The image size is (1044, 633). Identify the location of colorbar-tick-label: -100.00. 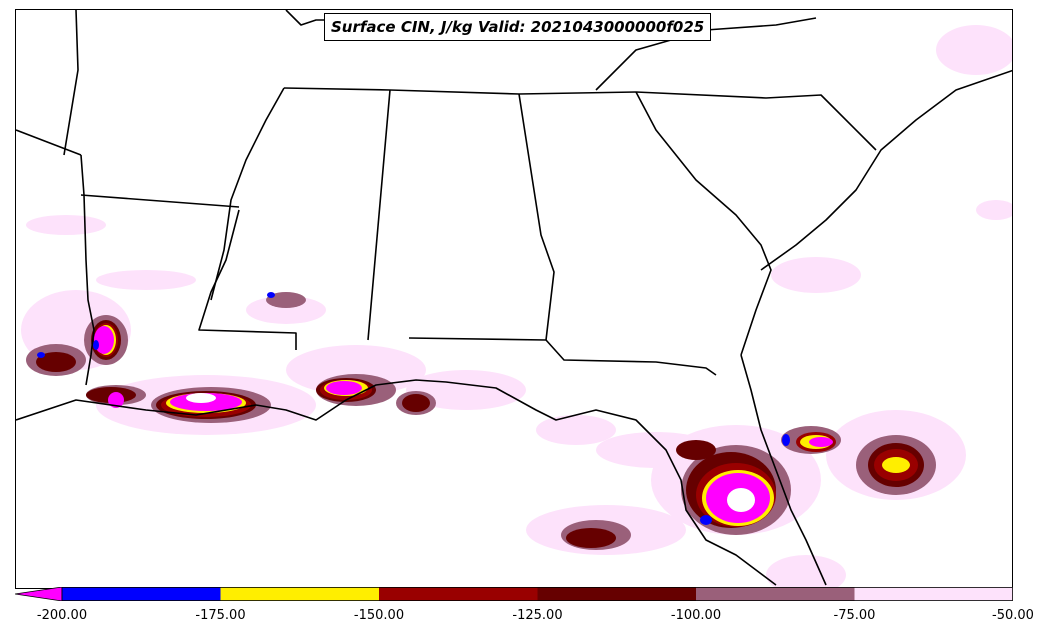
(696, 615).